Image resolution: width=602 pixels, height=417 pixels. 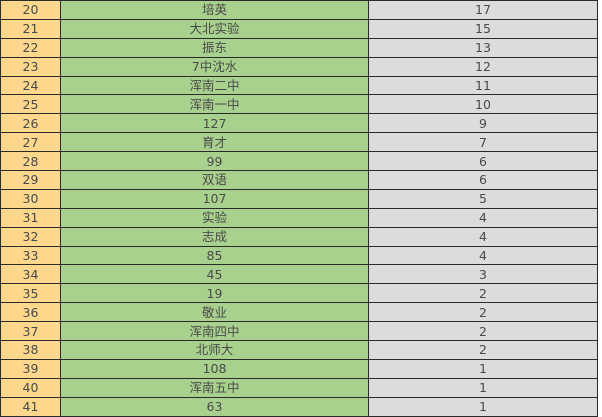 I want to click on row-index-cell: 29, so click(x=30, y=180).